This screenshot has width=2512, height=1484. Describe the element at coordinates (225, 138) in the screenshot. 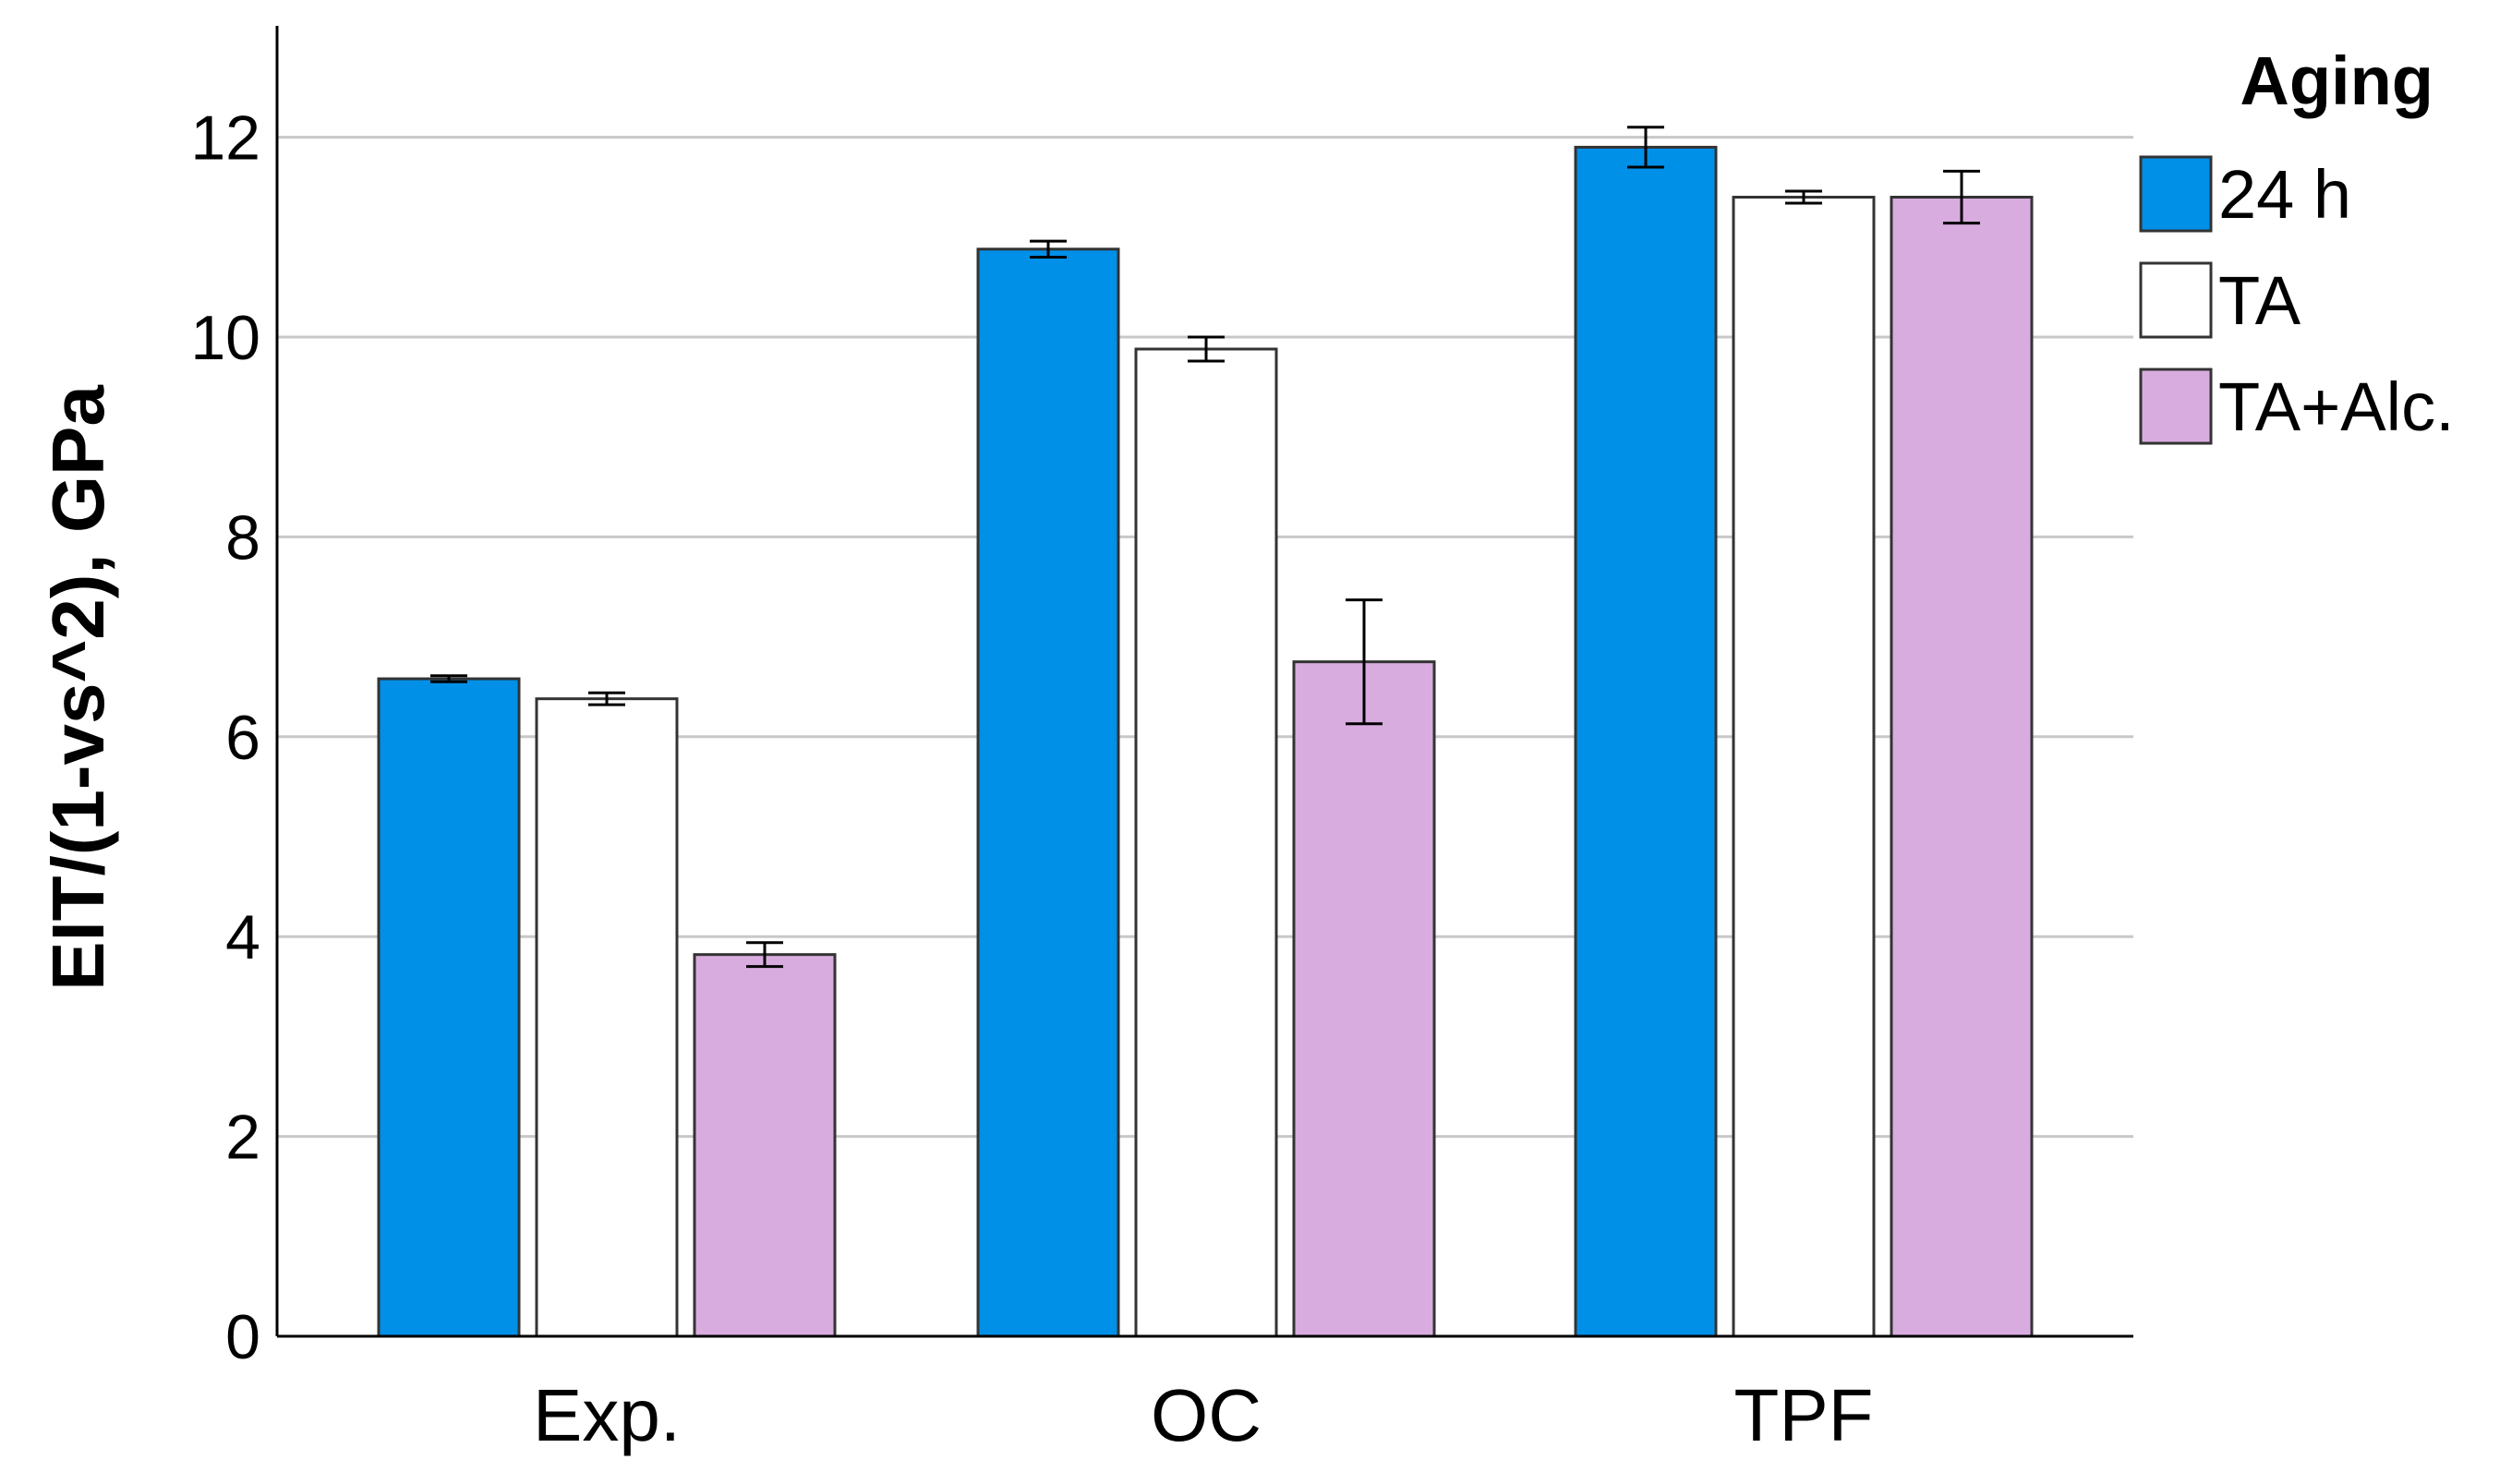

I see `y-tick-label: 12` at that location.